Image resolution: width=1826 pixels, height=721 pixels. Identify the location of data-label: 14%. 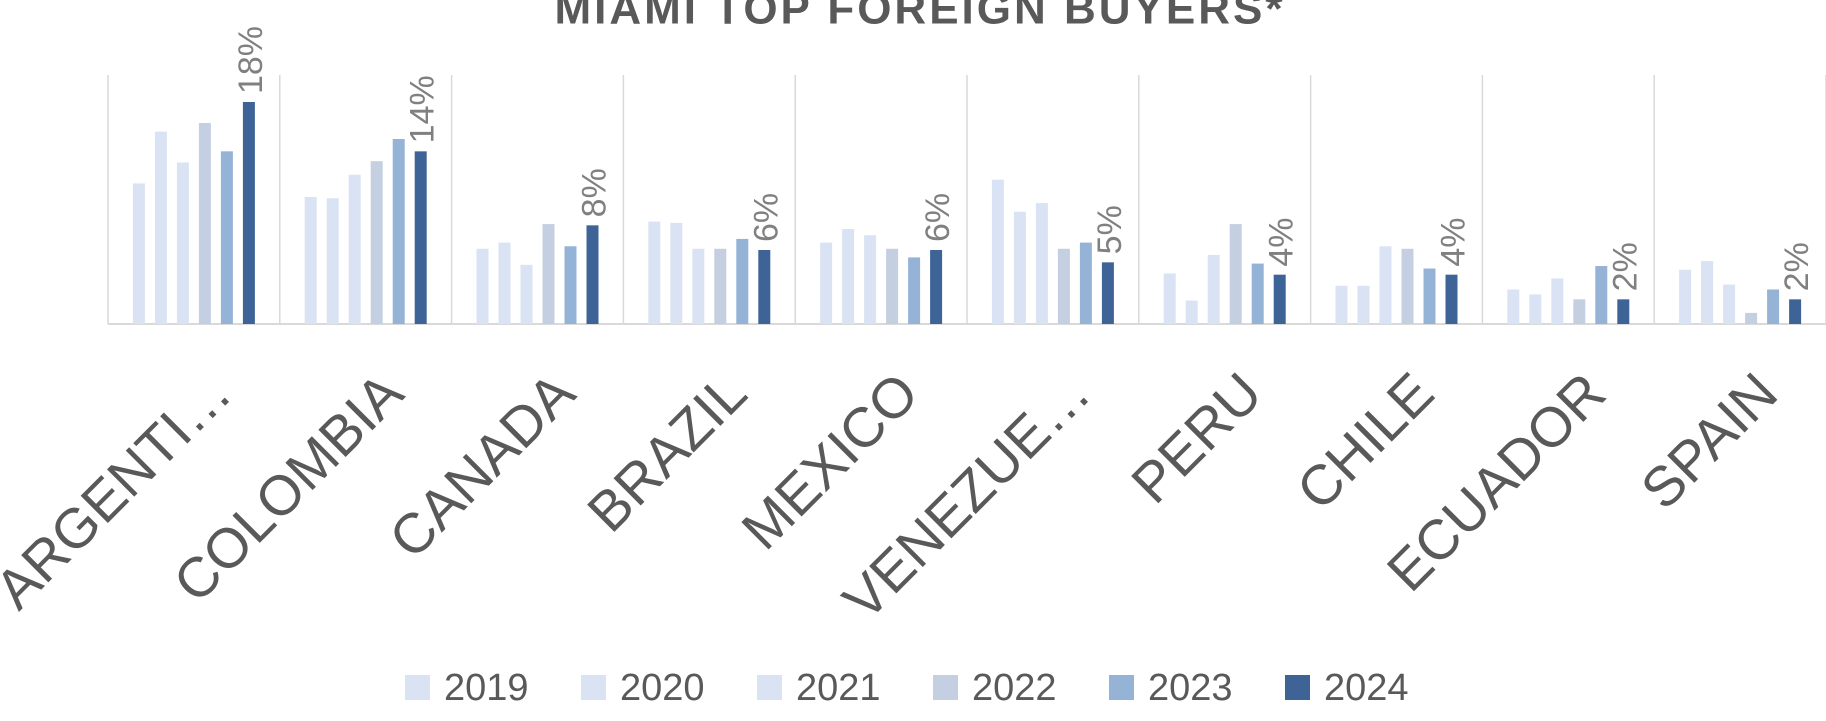
(423, 109).